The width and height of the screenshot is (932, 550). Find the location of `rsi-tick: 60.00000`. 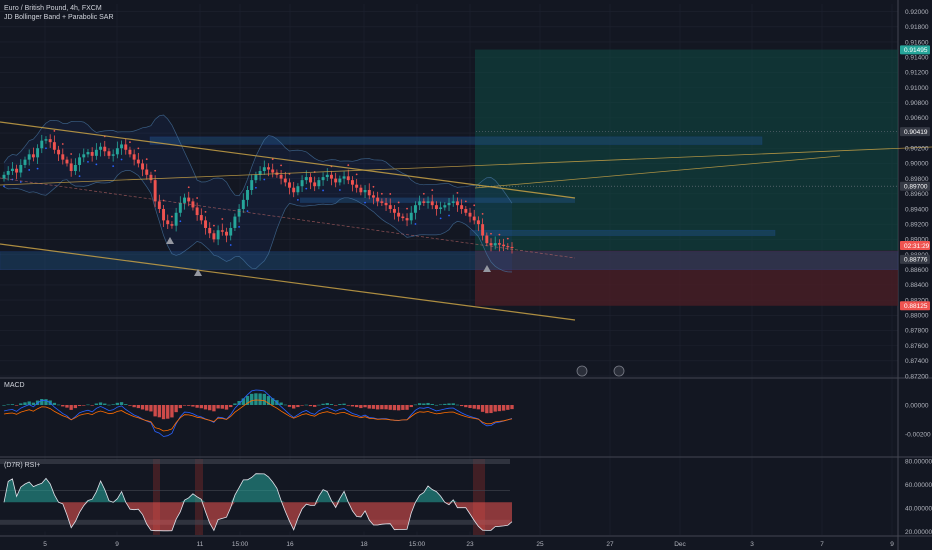

rsi-tick: 60.00000 is located at coordinates (918, 485).